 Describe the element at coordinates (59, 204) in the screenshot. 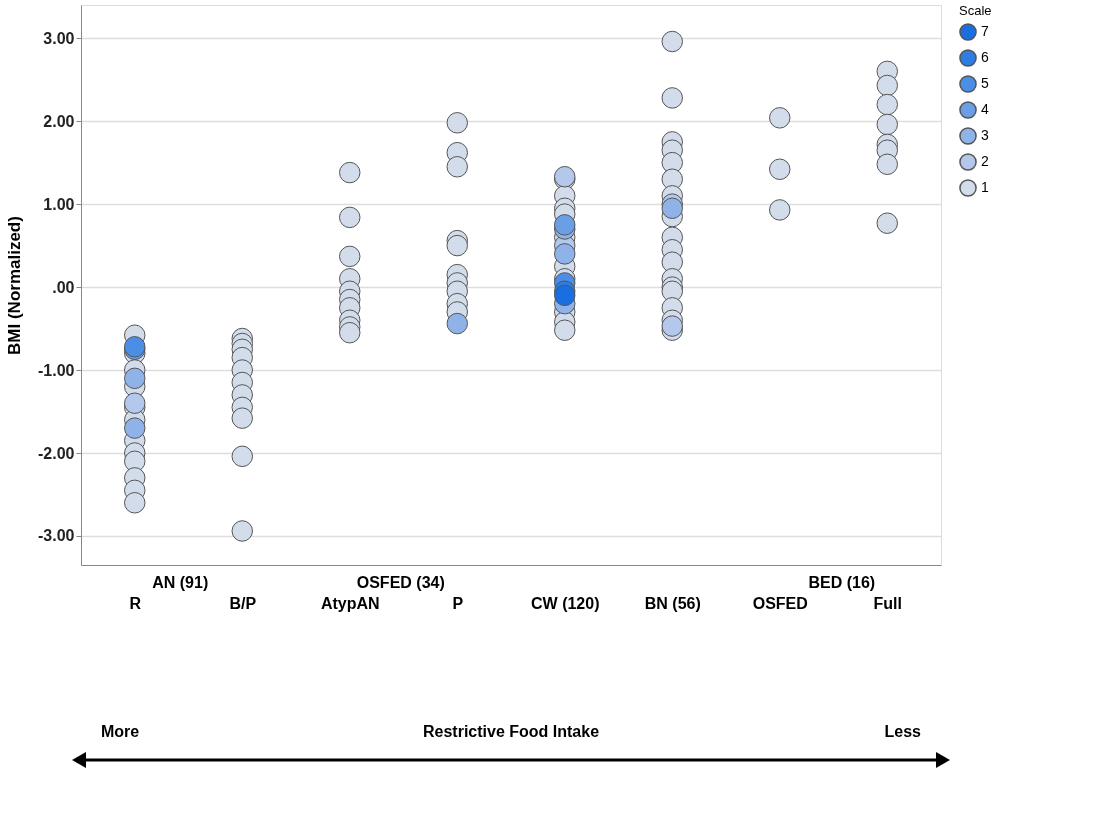

I see `y-tick-label: 1.00` at that location.